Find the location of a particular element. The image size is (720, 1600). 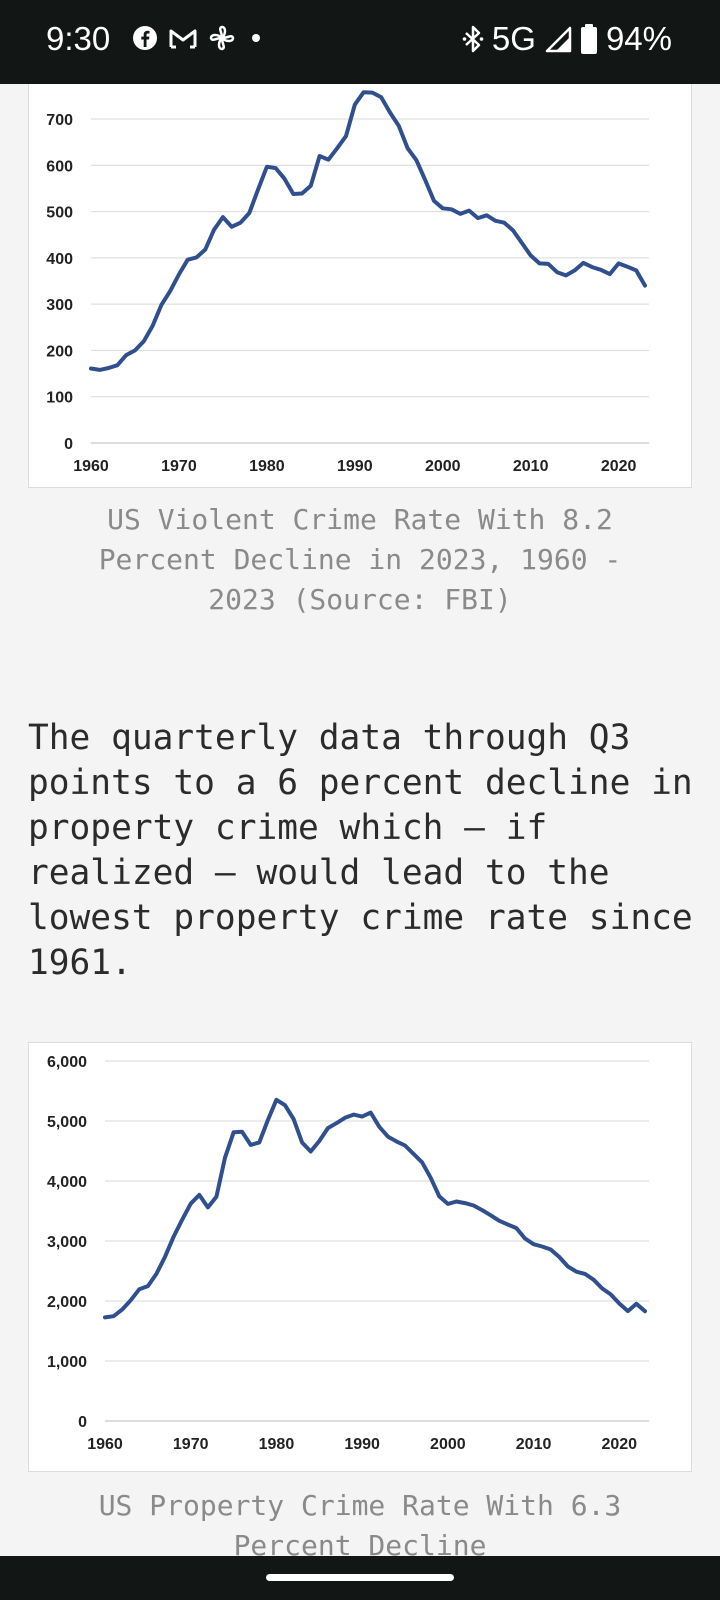

y-tick-label: 700 is located at coordinates (59, 120).